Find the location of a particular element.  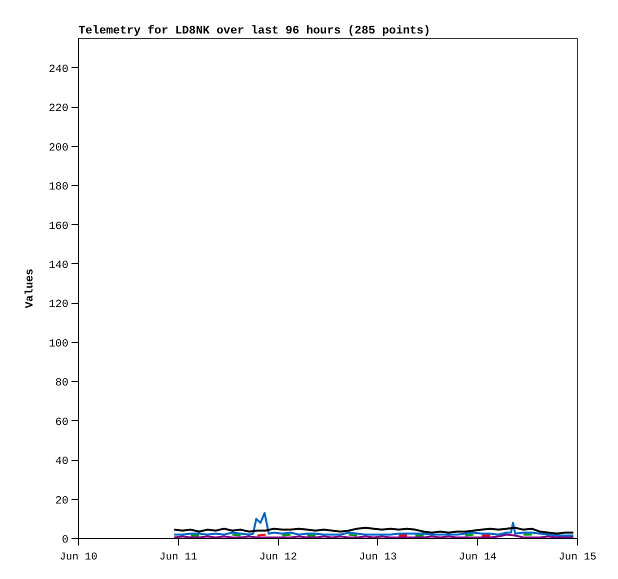

x-tick-label: Jun 10 is located at coordinates (79, 558).